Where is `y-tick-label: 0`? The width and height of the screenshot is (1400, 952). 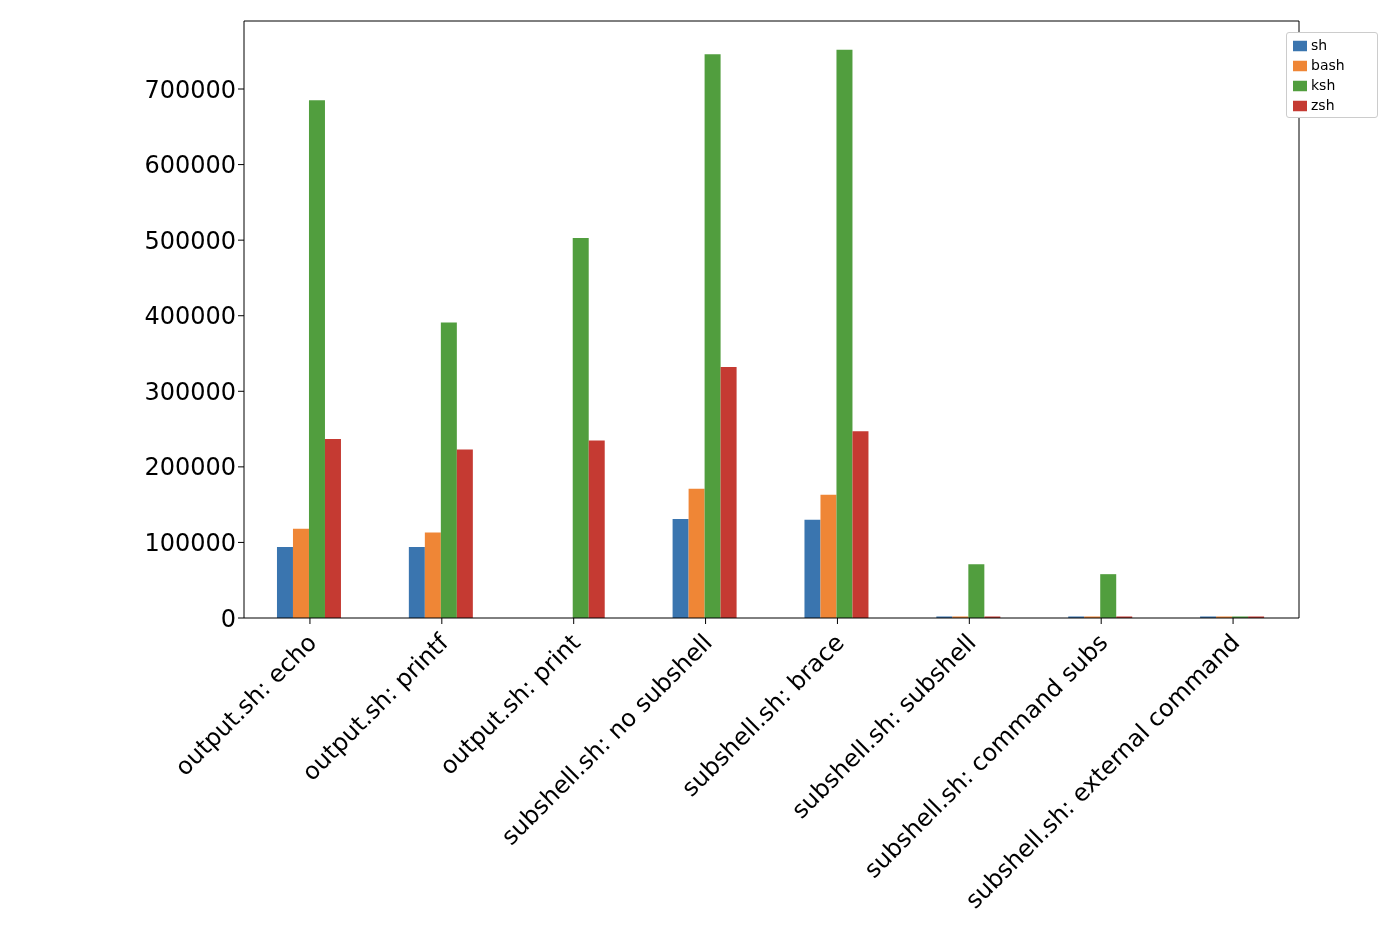 y-tick-label: 0 is located at coordinates (228, 618).